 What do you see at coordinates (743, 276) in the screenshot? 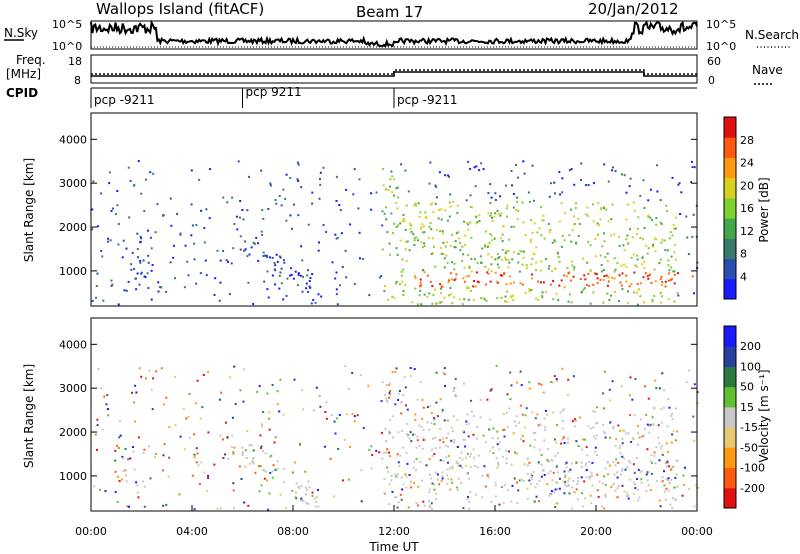
I see `colorbar-tick-label: 4` at bounding box center [743, 276].